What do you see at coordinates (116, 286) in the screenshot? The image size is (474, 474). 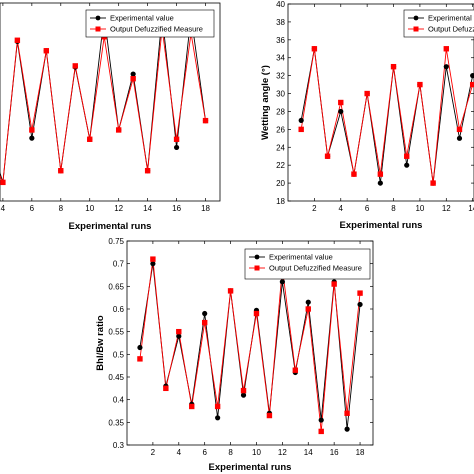 I see `y-tick-label: 0.65` at bounding box center [116, 286].